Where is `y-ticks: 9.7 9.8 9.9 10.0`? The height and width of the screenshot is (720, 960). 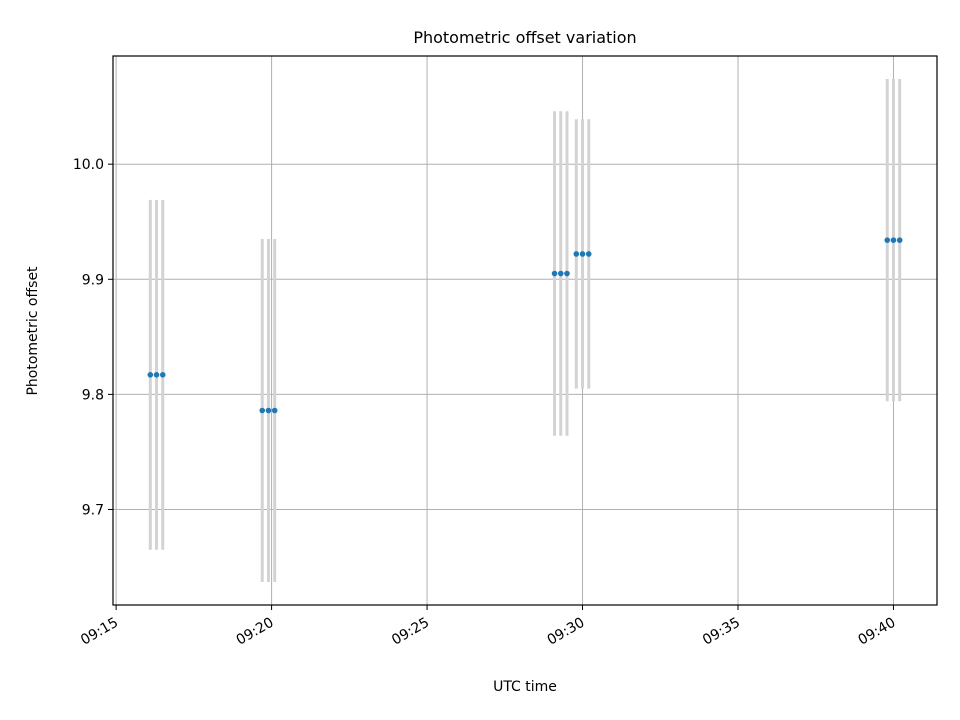 y-ticks: 9.7 9.8 9.9 10.0 is located at coordinates (93, 337).